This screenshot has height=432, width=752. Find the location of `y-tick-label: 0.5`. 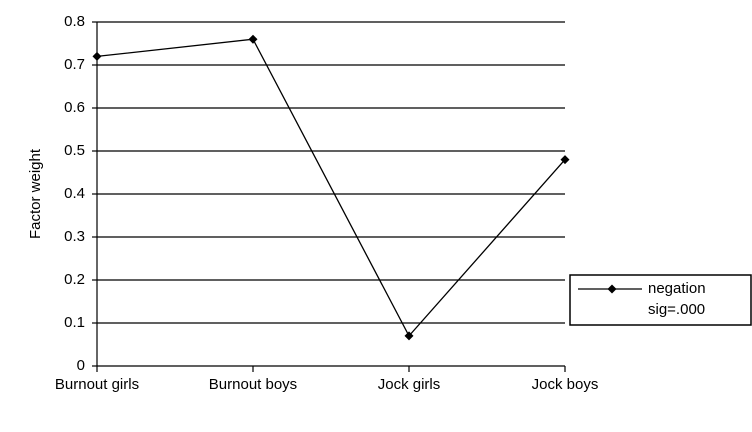

y-tick-label: 0.5 is located at coordinates (74, 150).